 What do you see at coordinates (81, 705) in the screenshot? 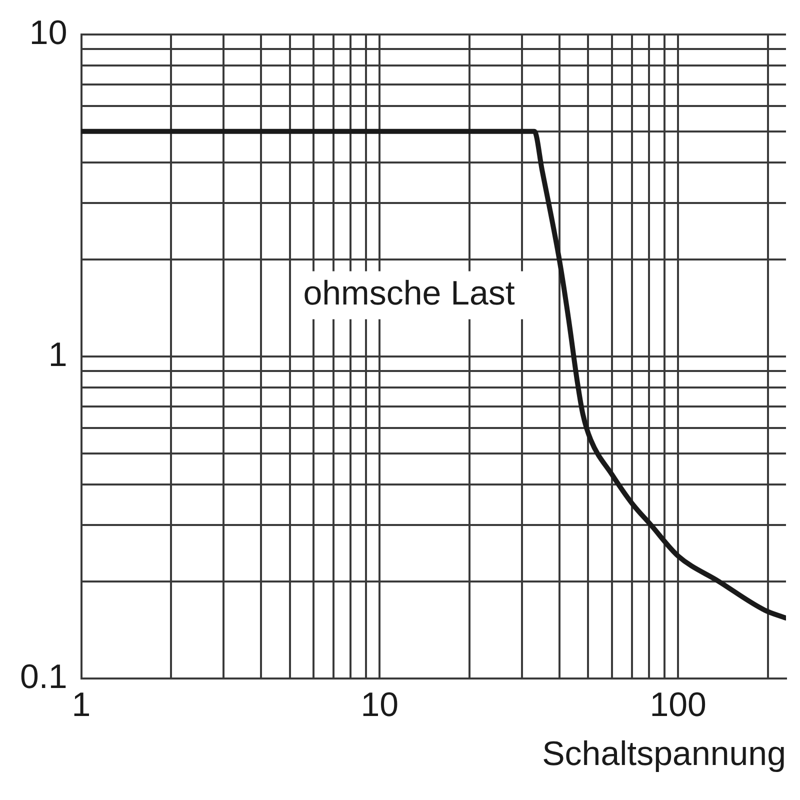
I see `x-tick-label: 1` at bounding box center [81, 705].